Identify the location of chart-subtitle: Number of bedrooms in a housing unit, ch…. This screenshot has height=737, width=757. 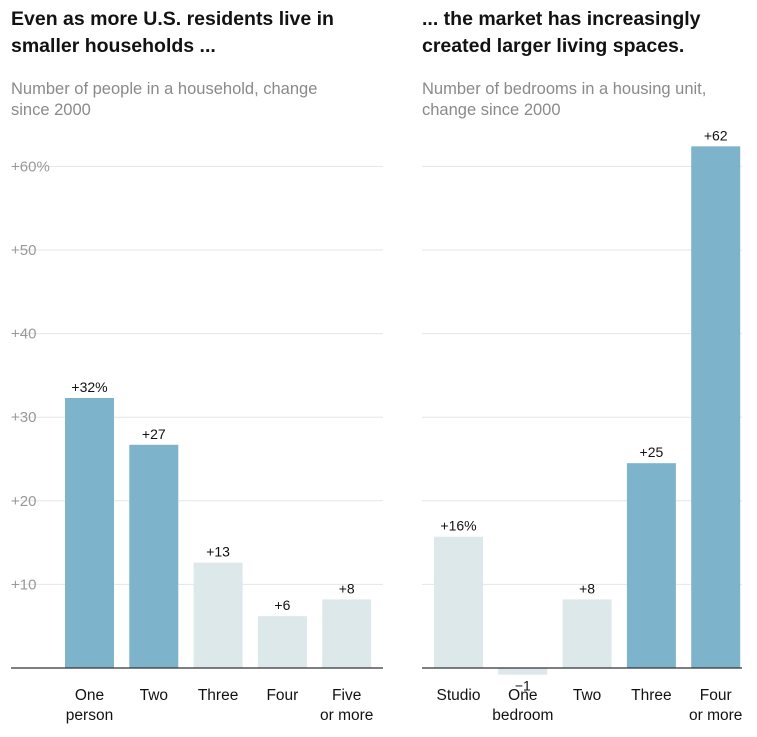
(564, 99).